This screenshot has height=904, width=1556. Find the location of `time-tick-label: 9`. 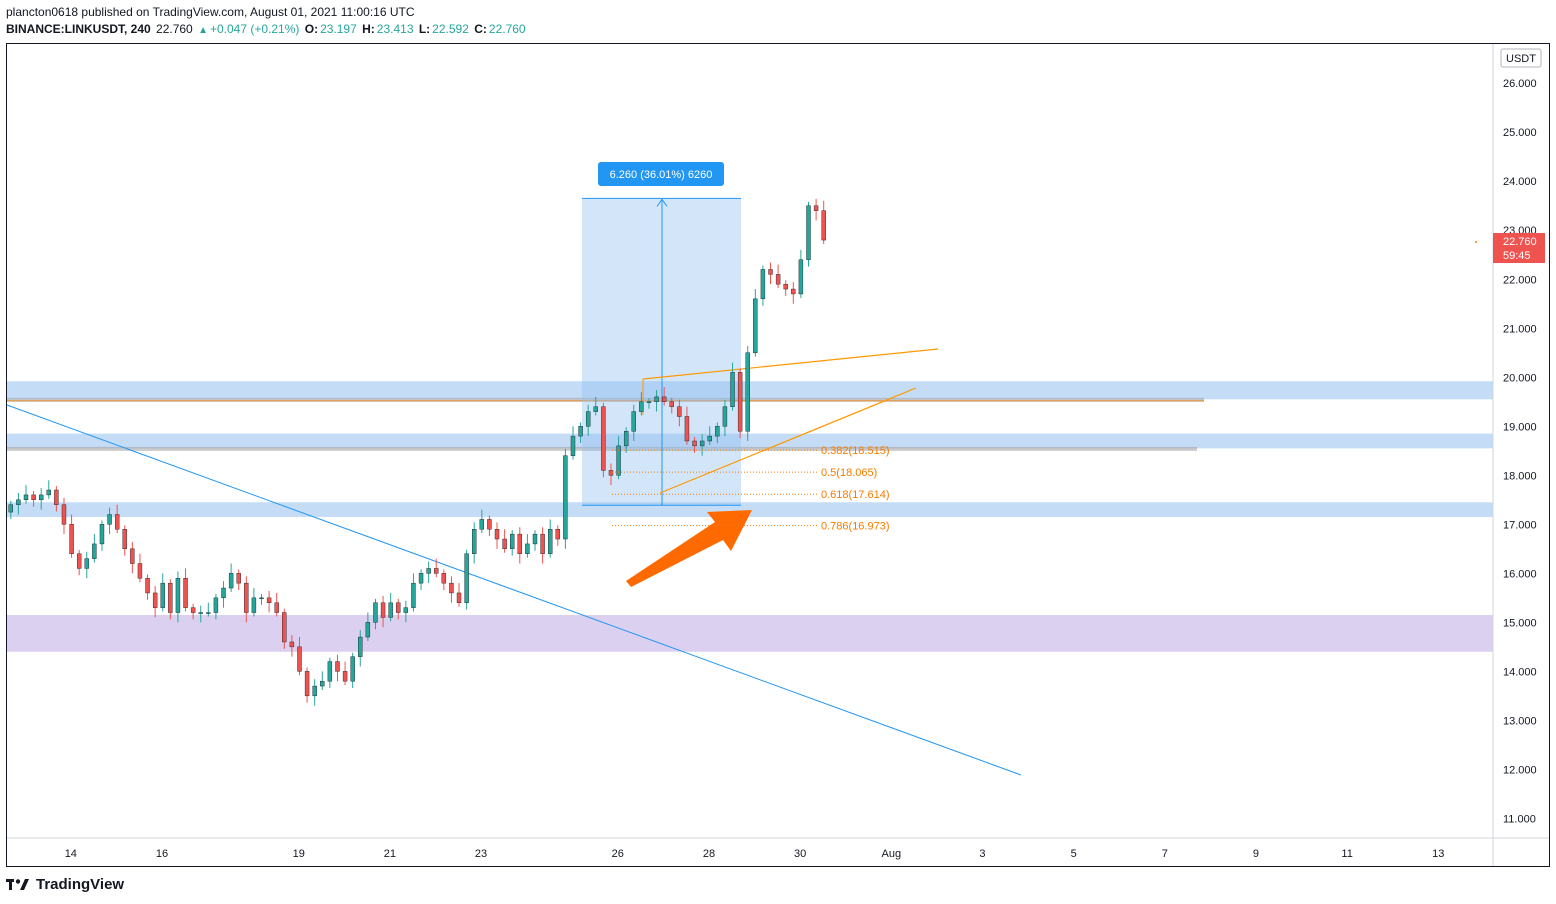

time-tick-label: 9 is located at coordinates (1256, 854).